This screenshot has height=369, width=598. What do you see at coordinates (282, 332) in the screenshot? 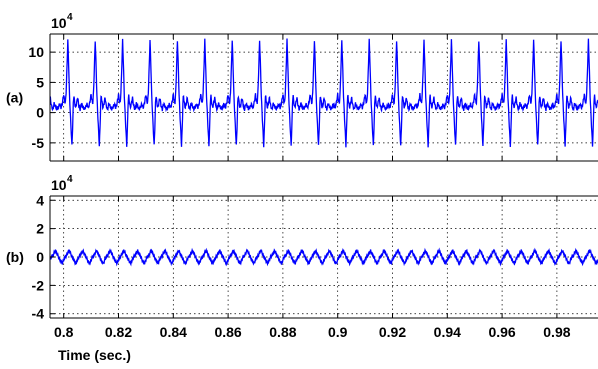
I see `panel-b-x-tick-label-4: 0.88` at bounding box center [282, 332].